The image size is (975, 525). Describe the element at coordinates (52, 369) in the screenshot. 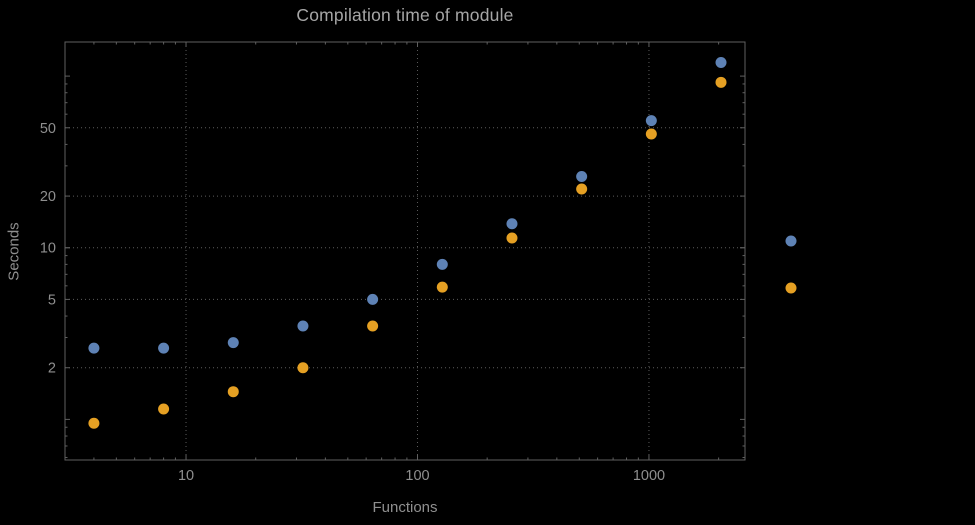

I see `y-tick-label-2: 2` at that location.